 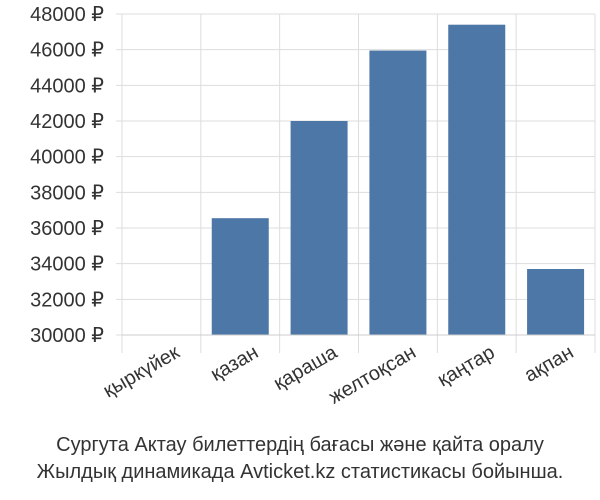 I want to click on y-tick-label: 36000 ₽, so click(x=67, y=229).